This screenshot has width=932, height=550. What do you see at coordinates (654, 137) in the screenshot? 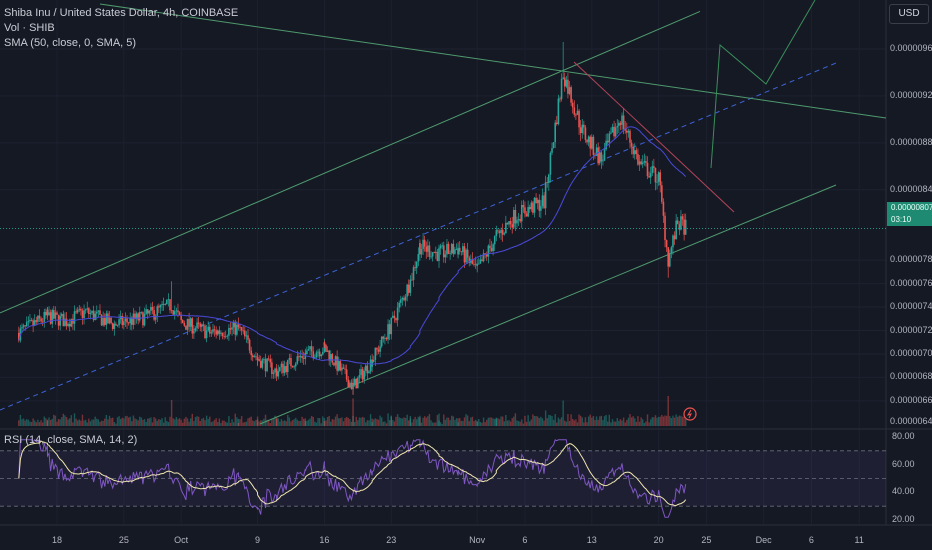
I see `red-trendline` at bounding box center [654, 137].